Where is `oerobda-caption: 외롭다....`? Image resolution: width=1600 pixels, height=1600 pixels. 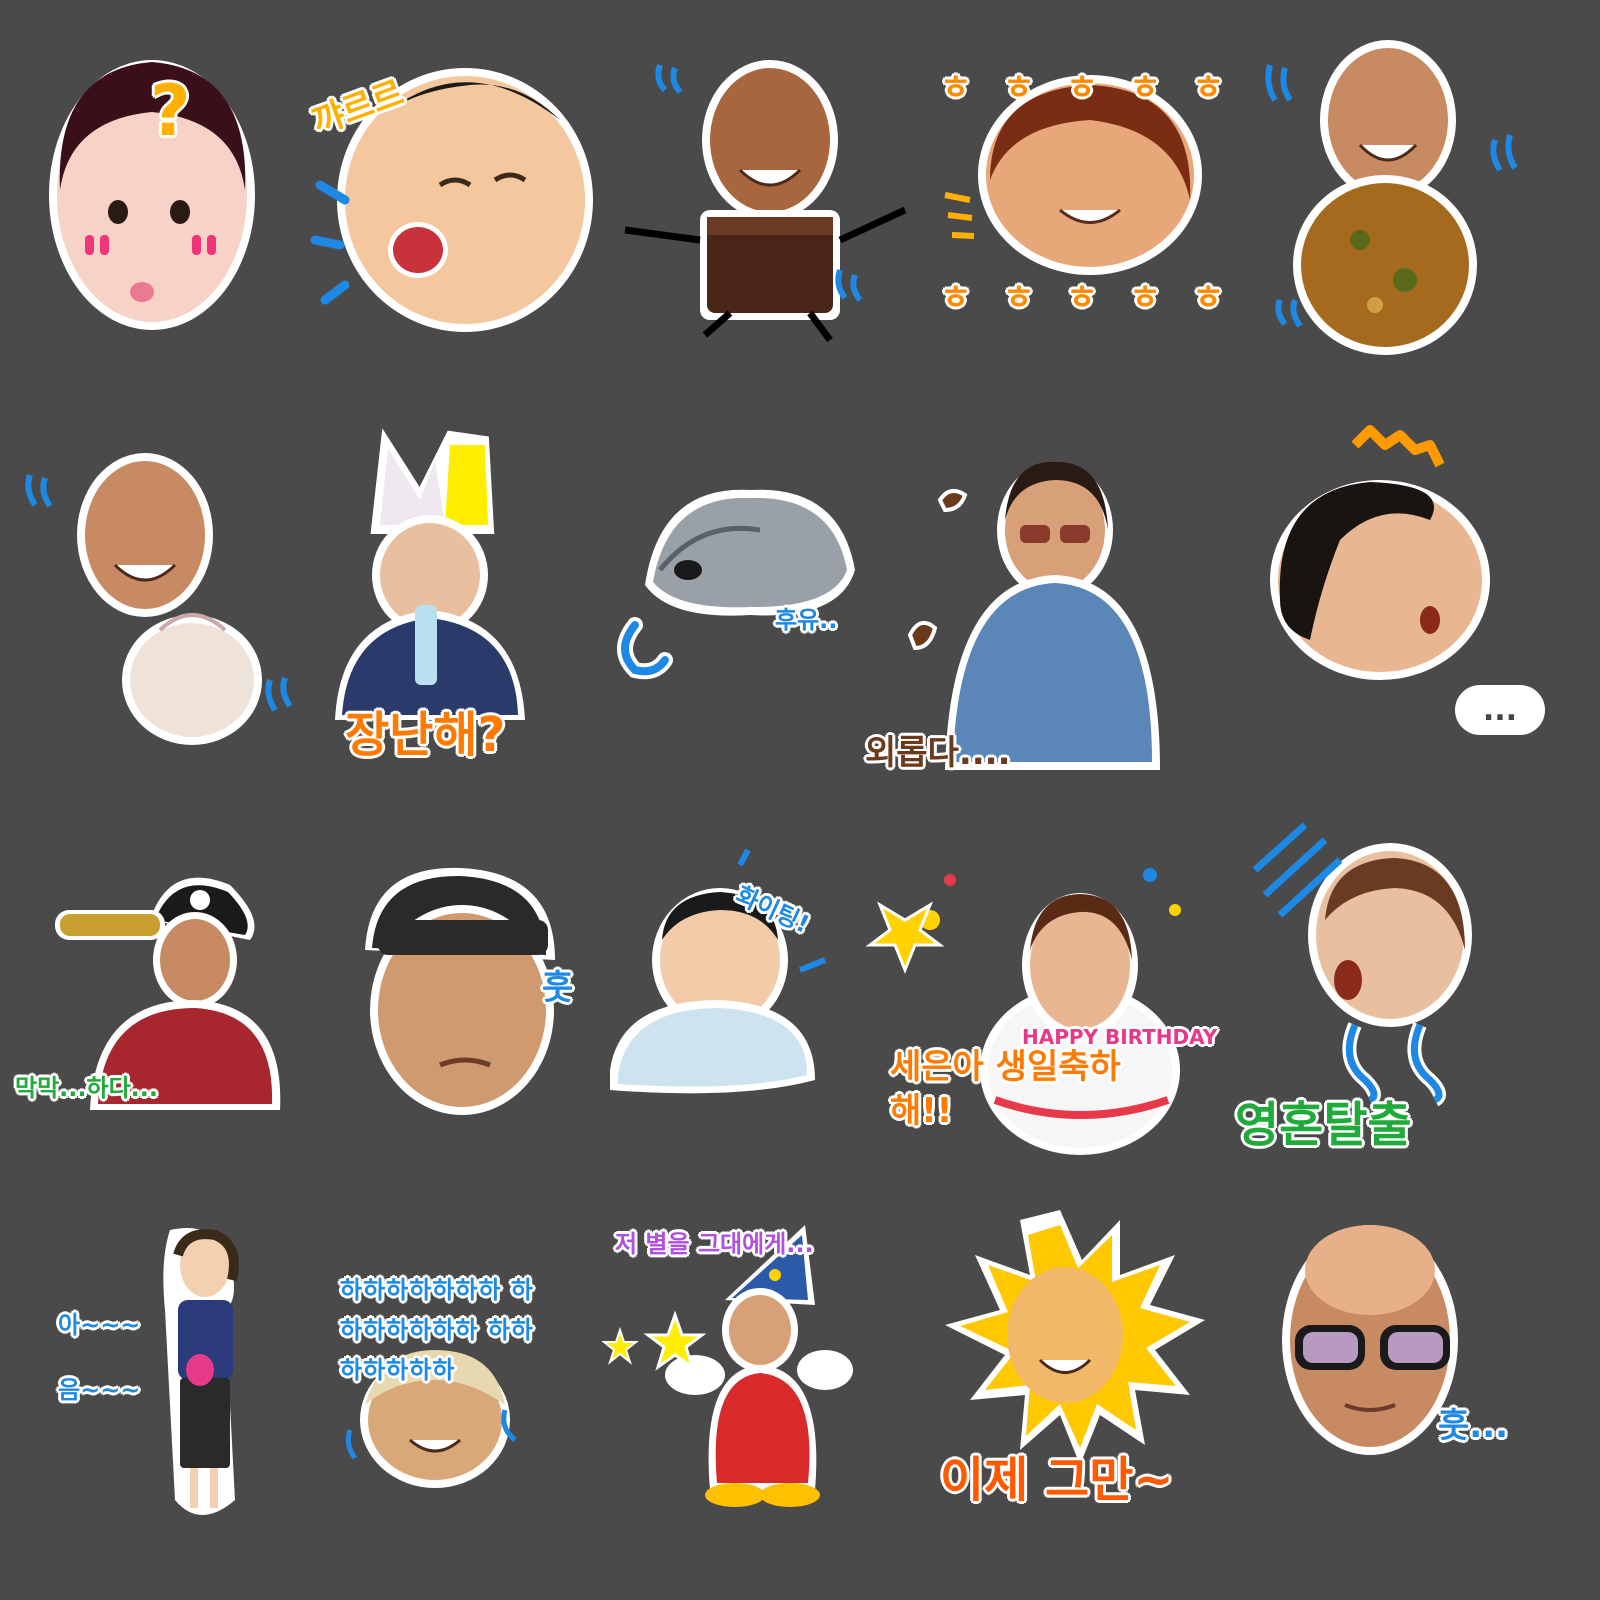
oerobda-caption: 외롭다.... is located at coordinates (938, 753).